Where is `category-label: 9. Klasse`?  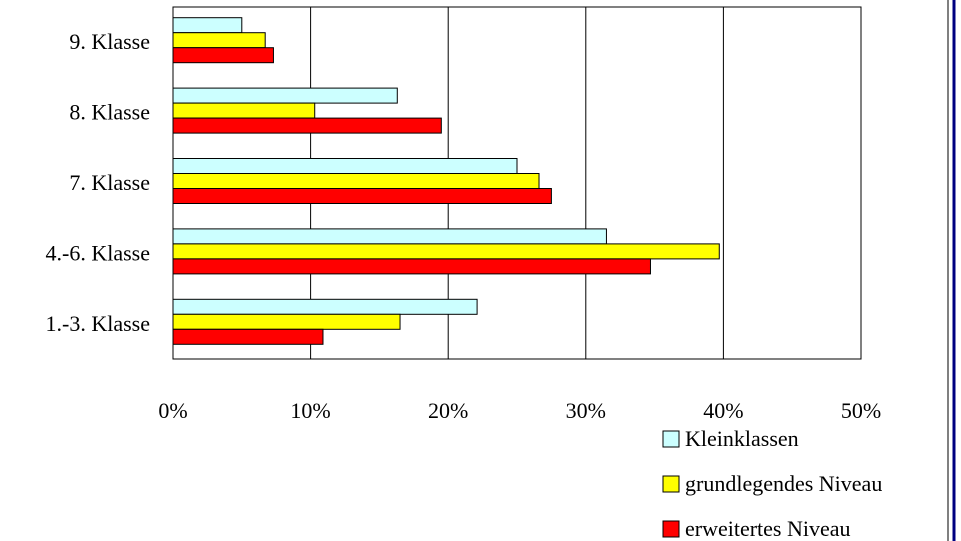
category-label: 9. Klasse is located at coordinates (109, 41).